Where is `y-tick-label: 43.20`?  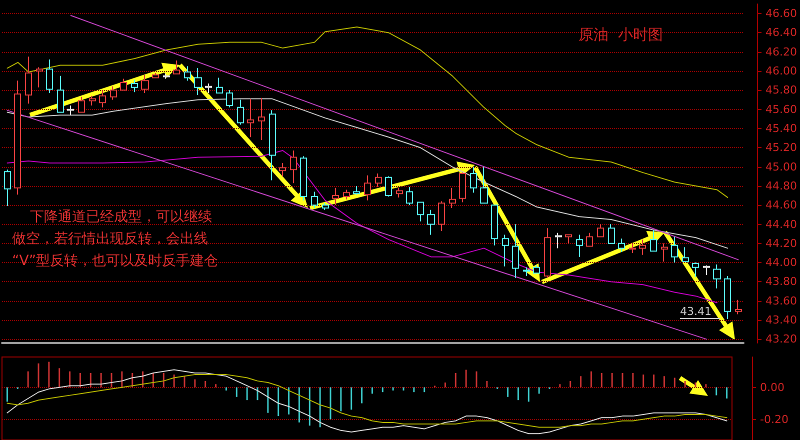 y-tick-label: 43.20 is located at coordinates (782, 339).